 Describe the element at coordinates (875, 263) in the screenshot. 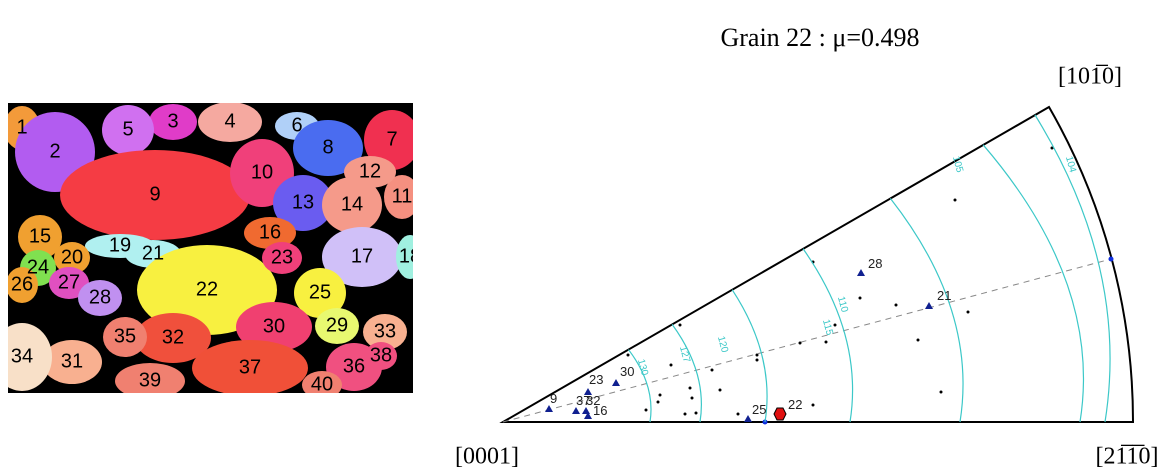

I see `point-label: 28` at that location.